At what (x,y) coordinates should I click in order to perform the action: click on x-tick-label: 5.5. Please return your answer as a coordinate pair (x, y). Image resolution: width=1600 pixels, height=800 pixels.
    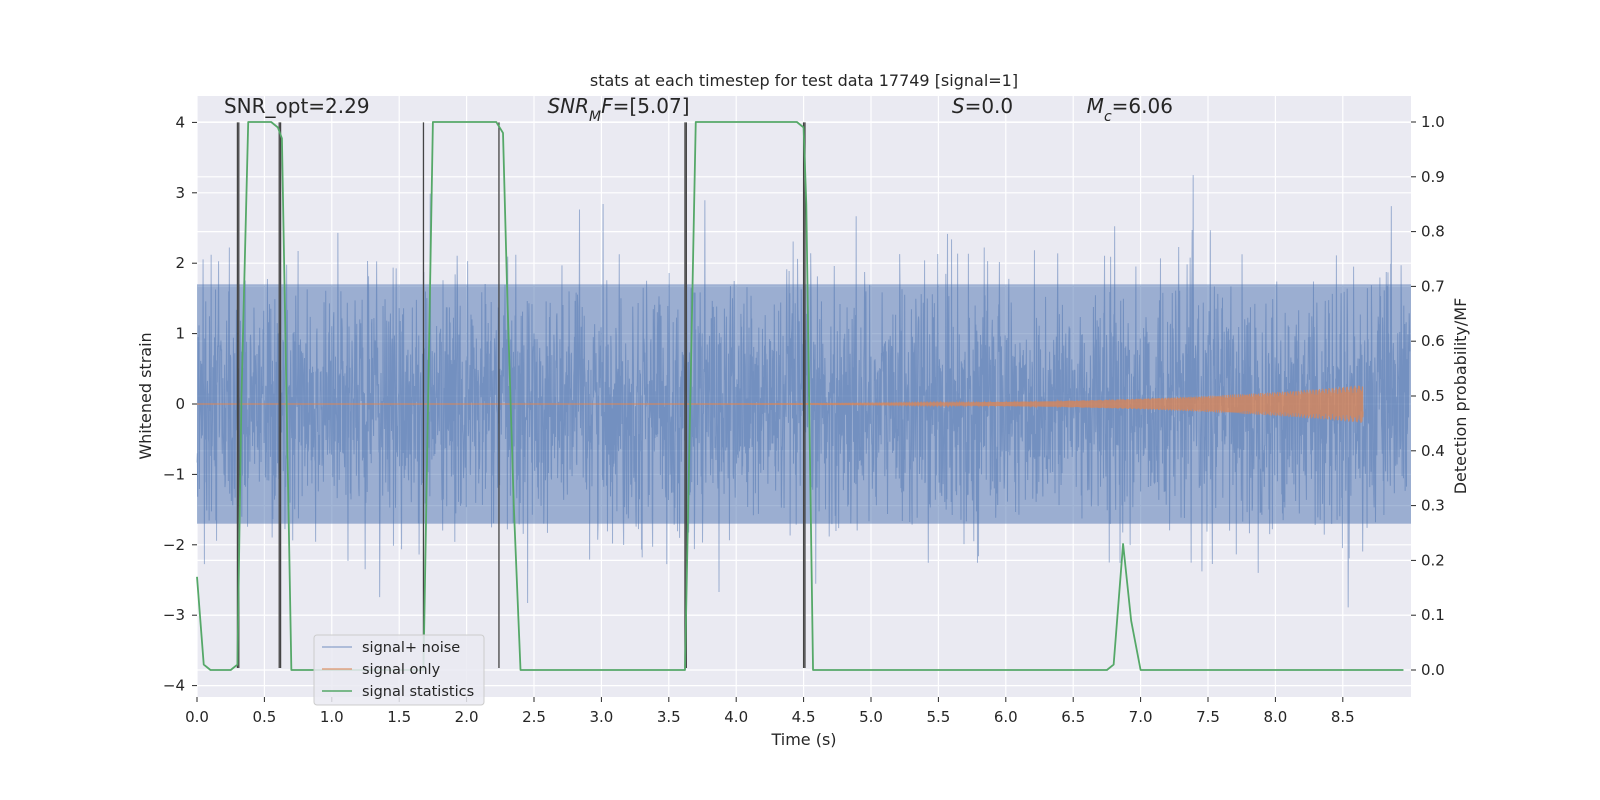
    Looking at the image, I should click on (938, 717).